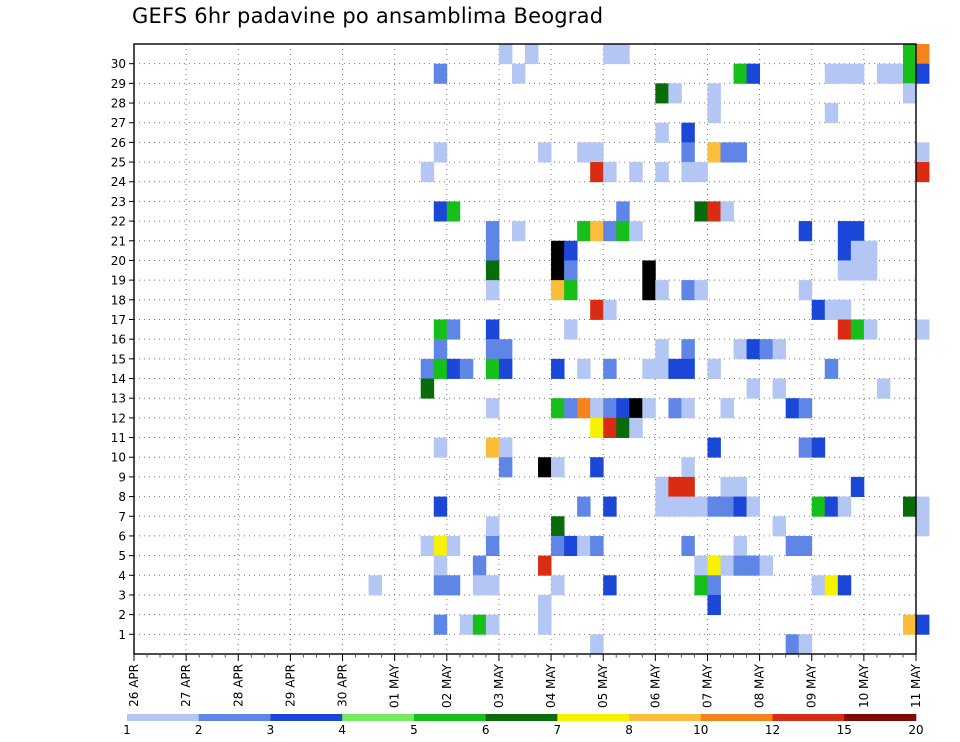 The width and height of the screenshot is (960, 742). What do you see at coordinates (760, 685) in the screenshot?
I see `x-tick-label: 08 MAY` at bounding box center [760, 685].